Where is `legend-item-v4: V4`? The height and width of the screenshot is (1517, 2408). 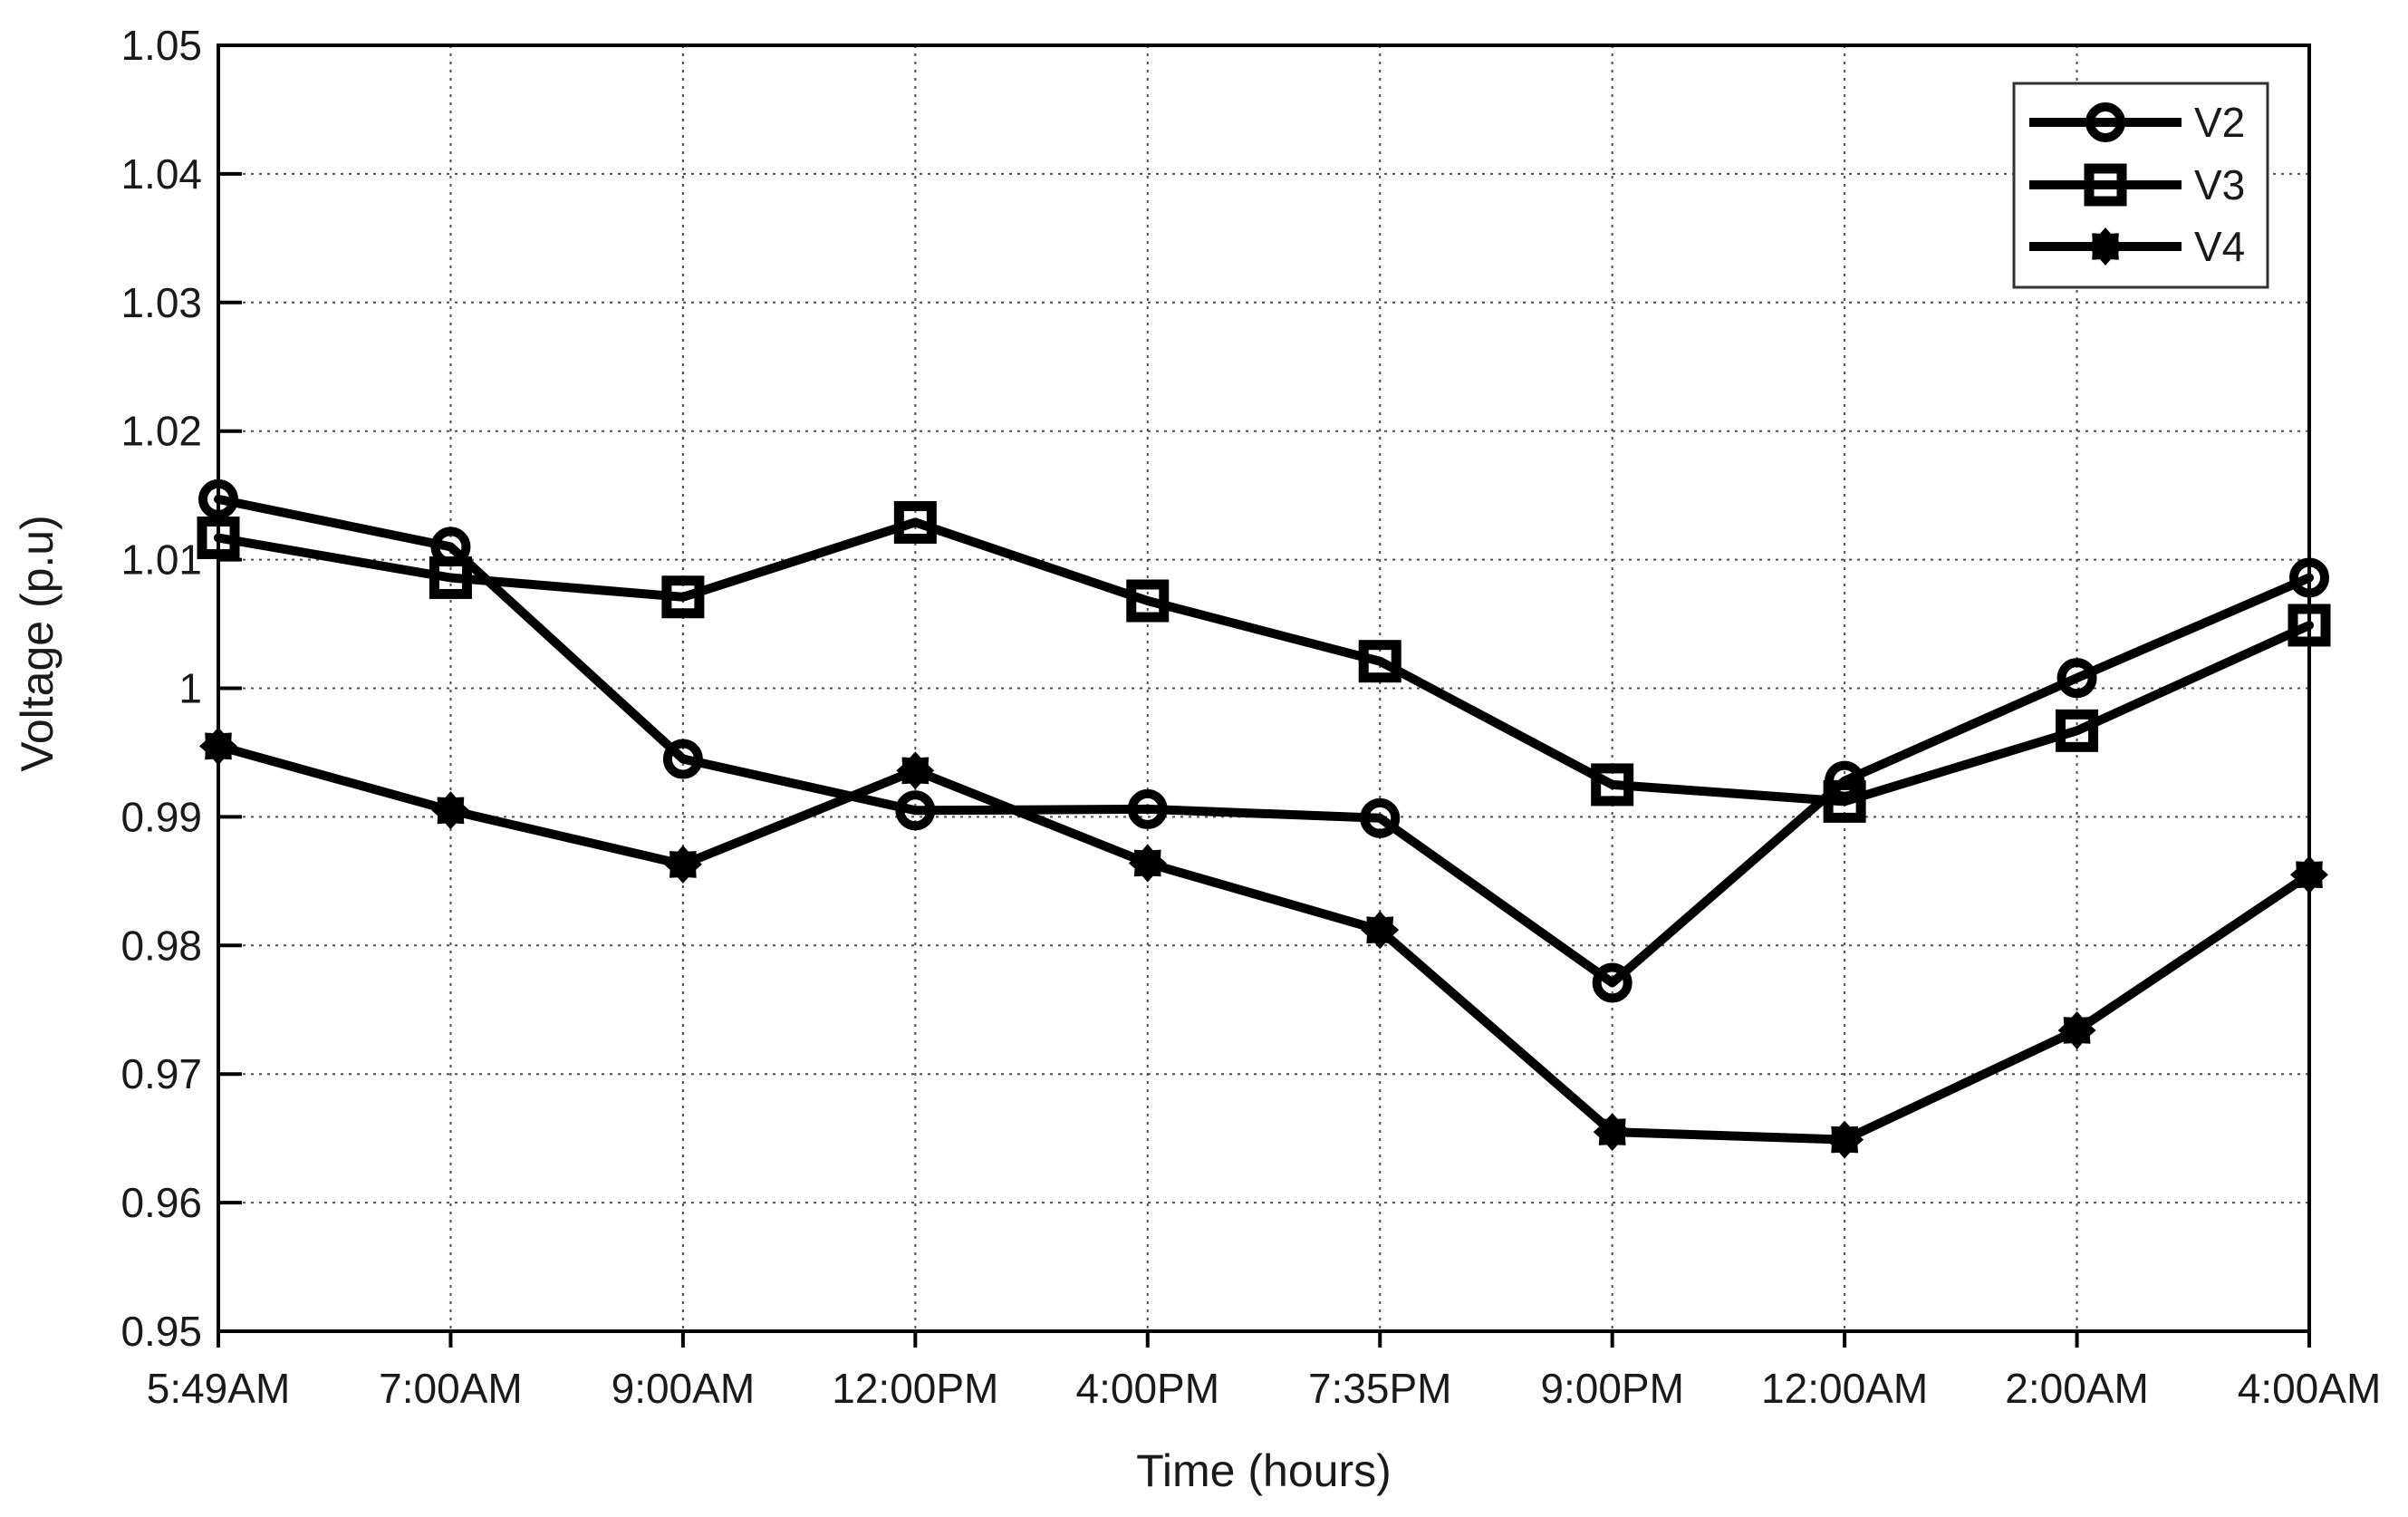 legend-item-v4: V4 is located at coordinates (2137, 246).